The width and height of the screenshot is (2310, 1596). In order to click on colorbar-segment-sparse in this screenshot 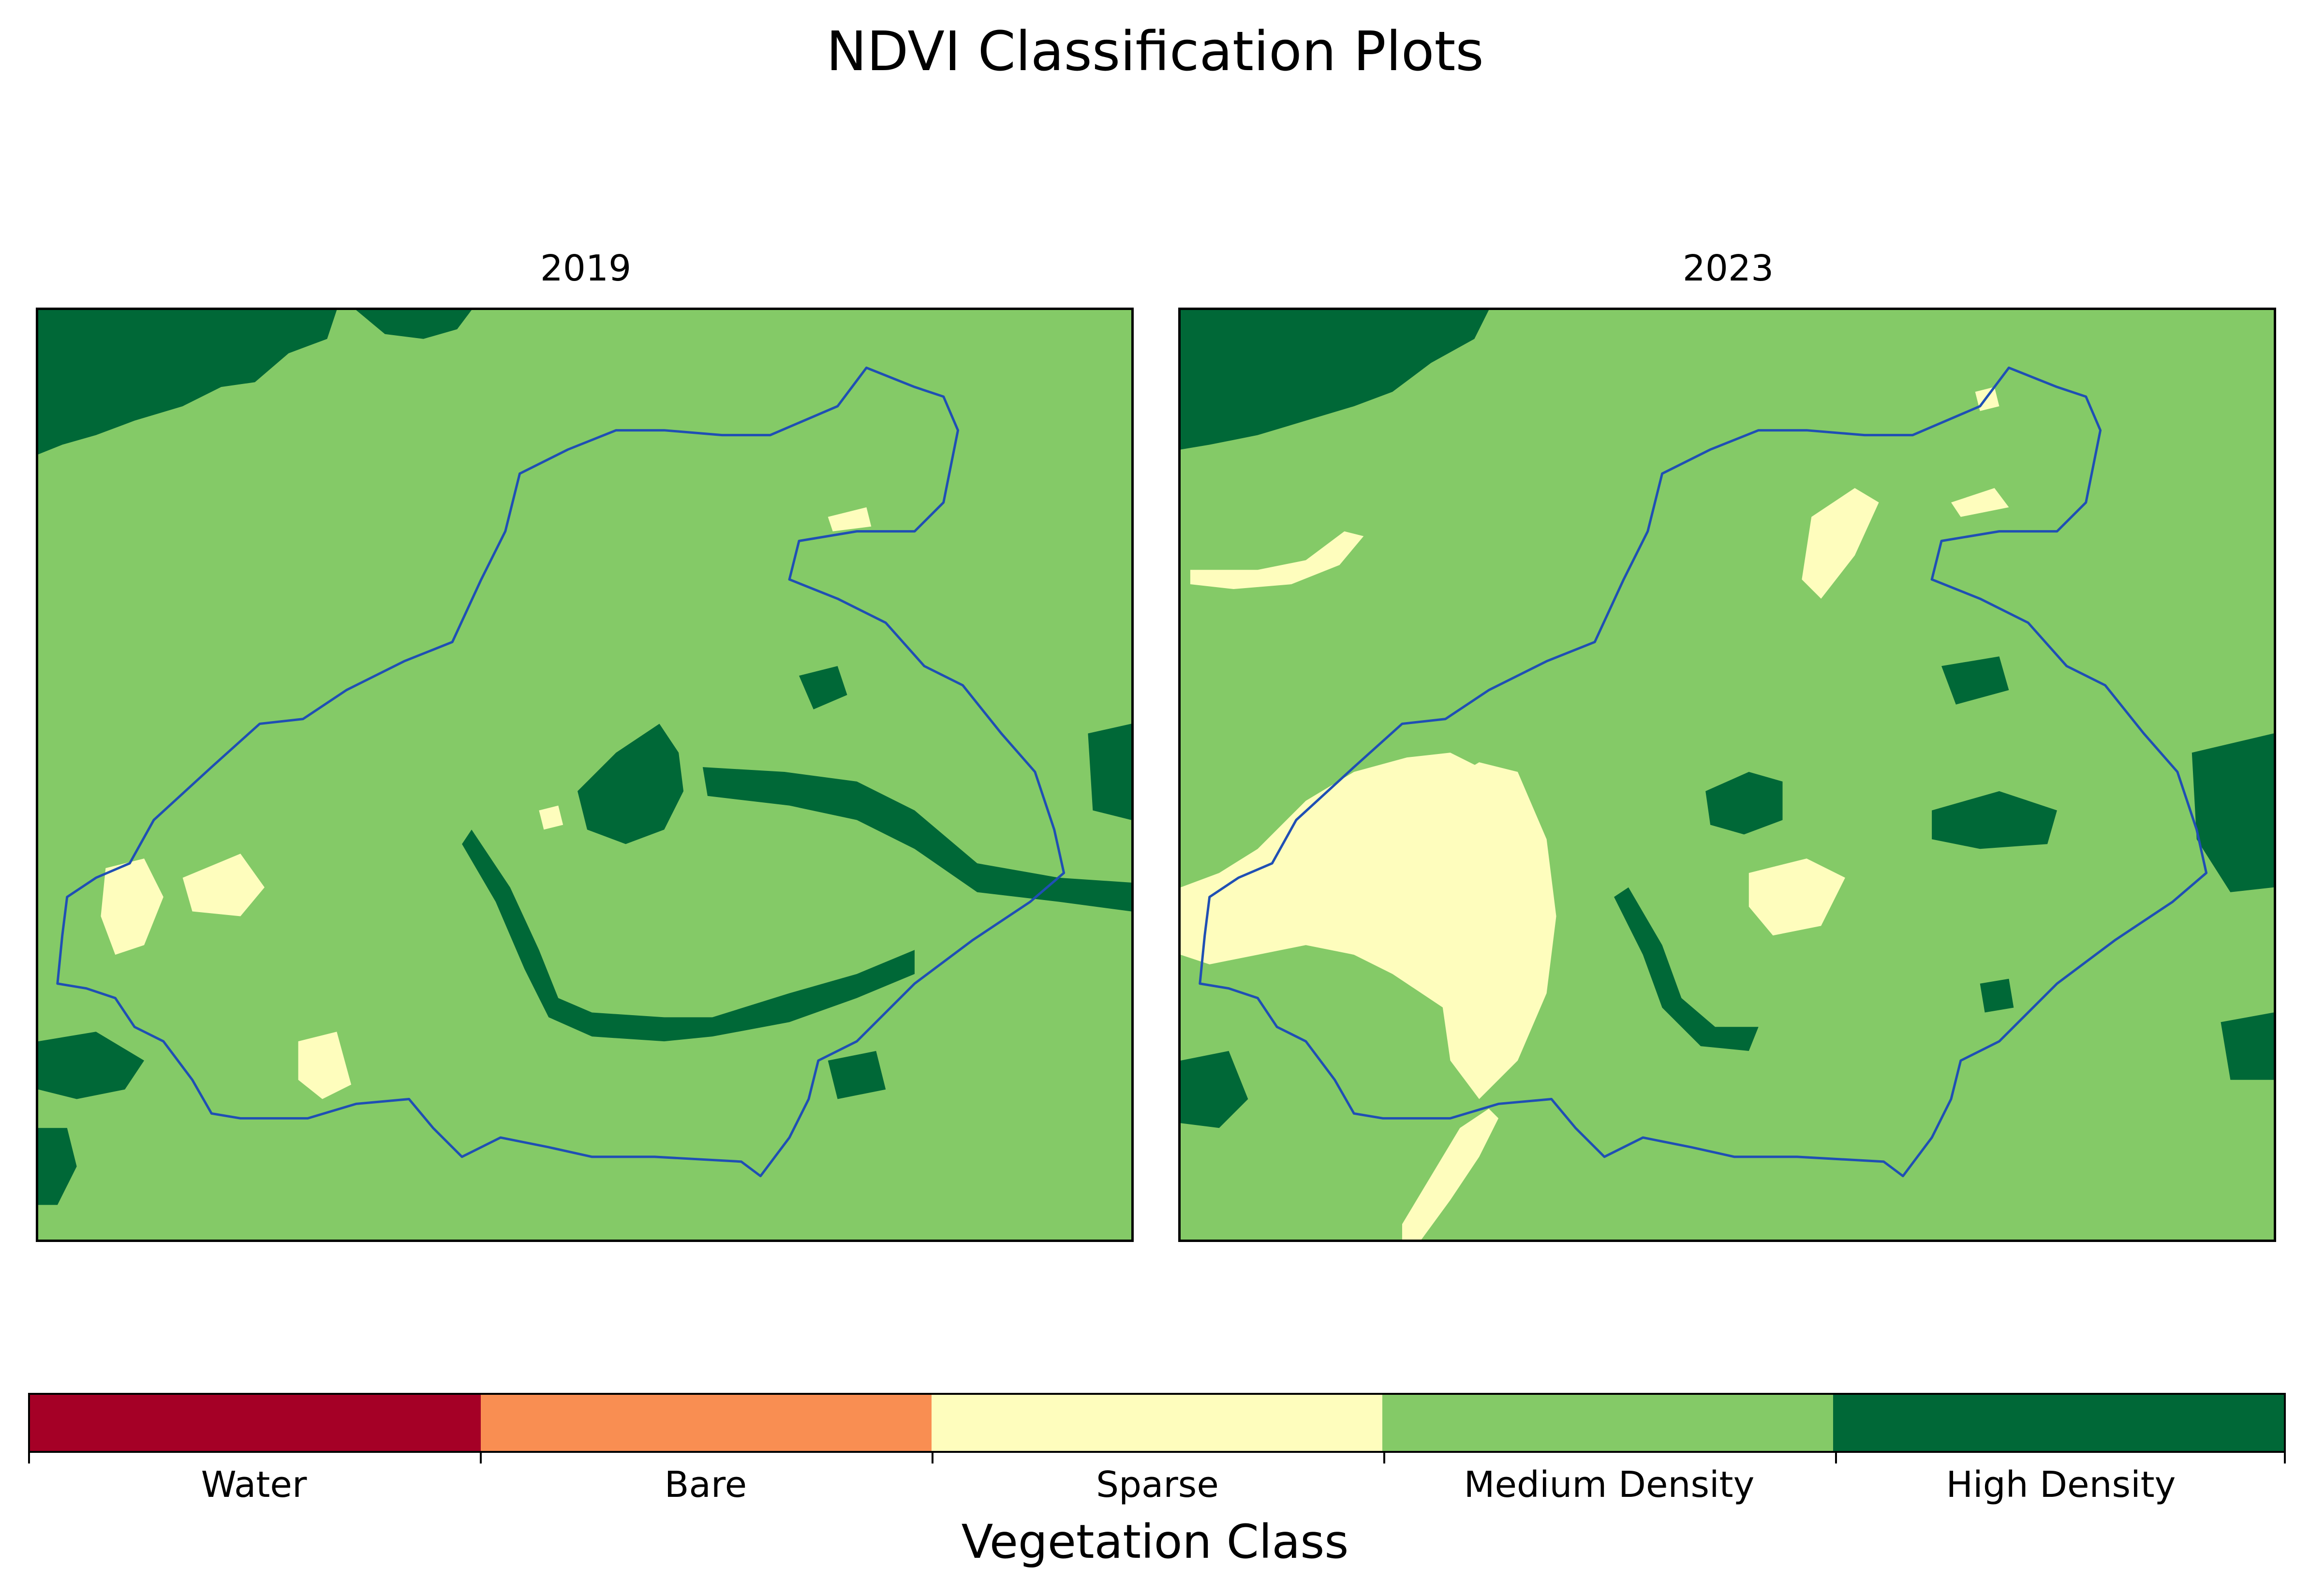, I will do `click(1157, 1423)`.